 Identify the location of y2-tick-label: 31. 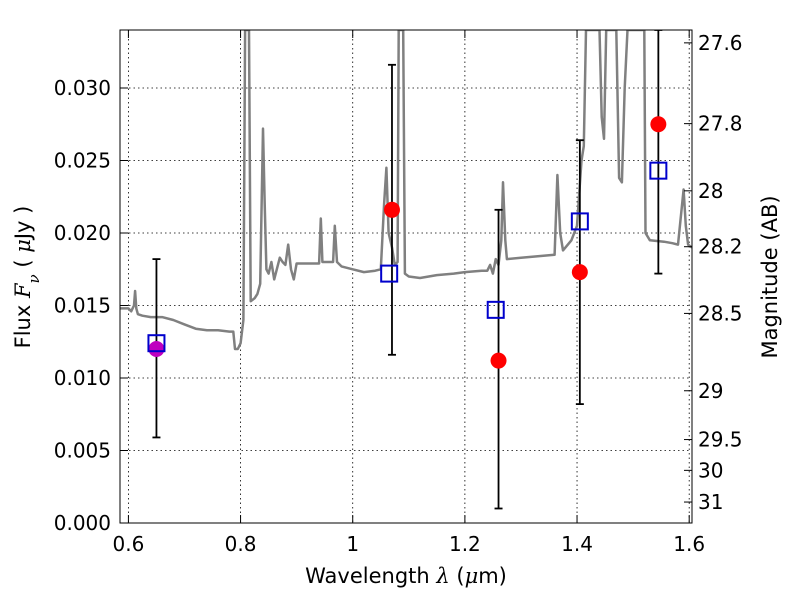
(710, 502).